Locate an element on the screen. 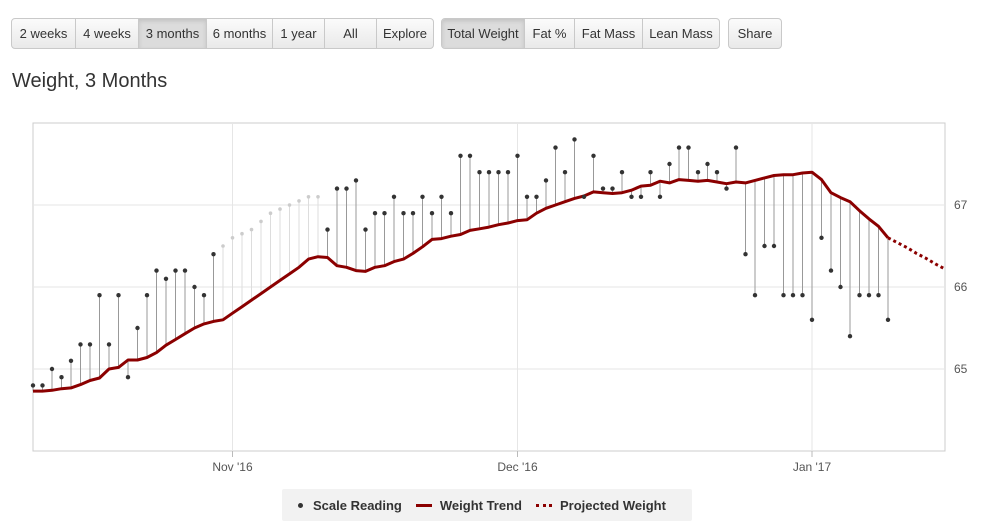 This screenshot has height=525, width=999. x-tick-label: Jan '17 is located at coordinates (812, 467).